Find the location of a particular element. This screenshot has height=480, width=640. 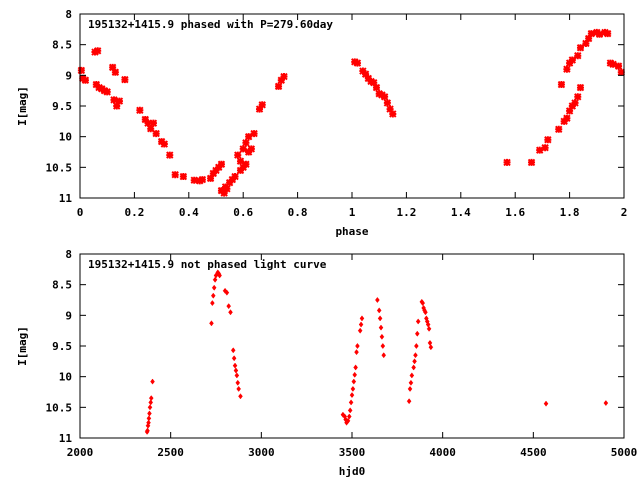

x-tick-label: 2500 is located at coordinates (170, 452).